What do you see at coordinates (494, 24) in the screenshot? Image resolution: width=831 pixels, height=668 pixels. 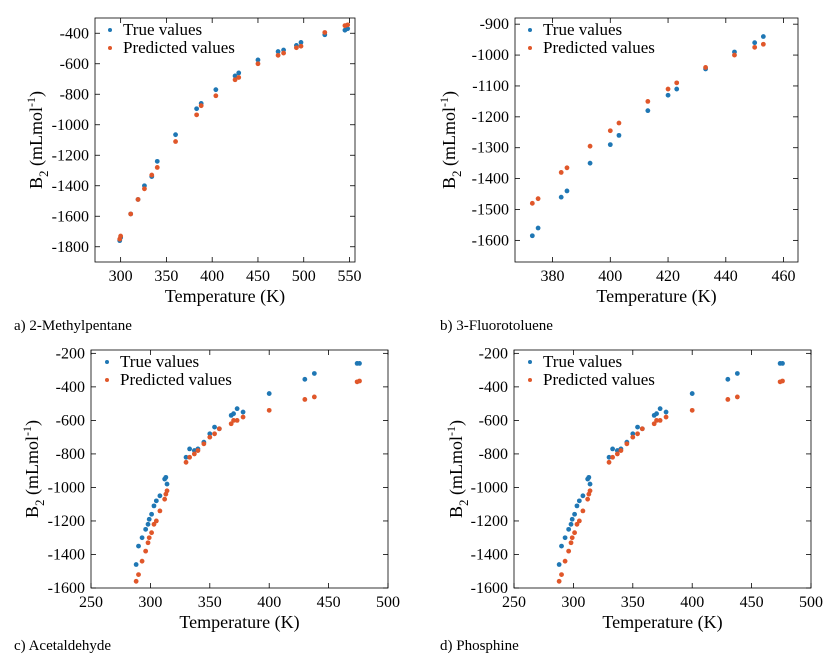 I see `y-tick-label: -900` at bounding box center [494, 24].